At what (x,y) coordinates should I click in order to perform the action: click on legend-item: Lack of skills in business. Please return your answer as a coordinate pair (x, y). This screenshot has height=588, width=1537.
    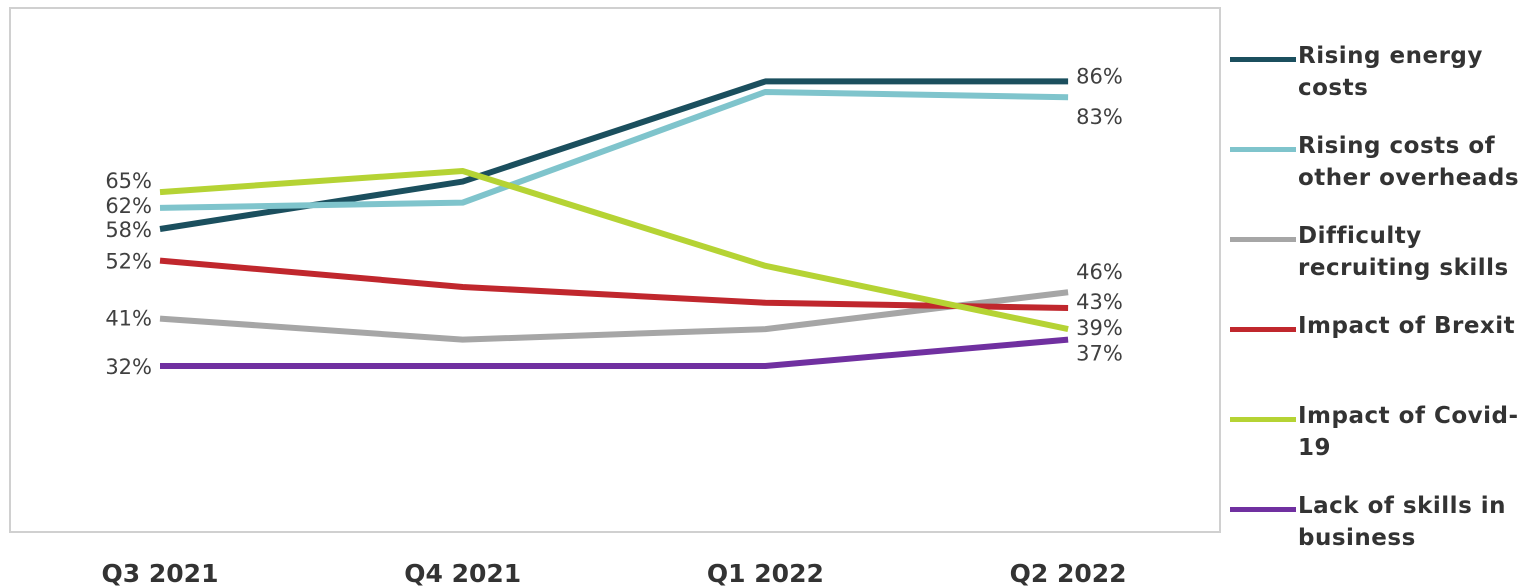
    Looking at the image, I should click on (1380, 535).